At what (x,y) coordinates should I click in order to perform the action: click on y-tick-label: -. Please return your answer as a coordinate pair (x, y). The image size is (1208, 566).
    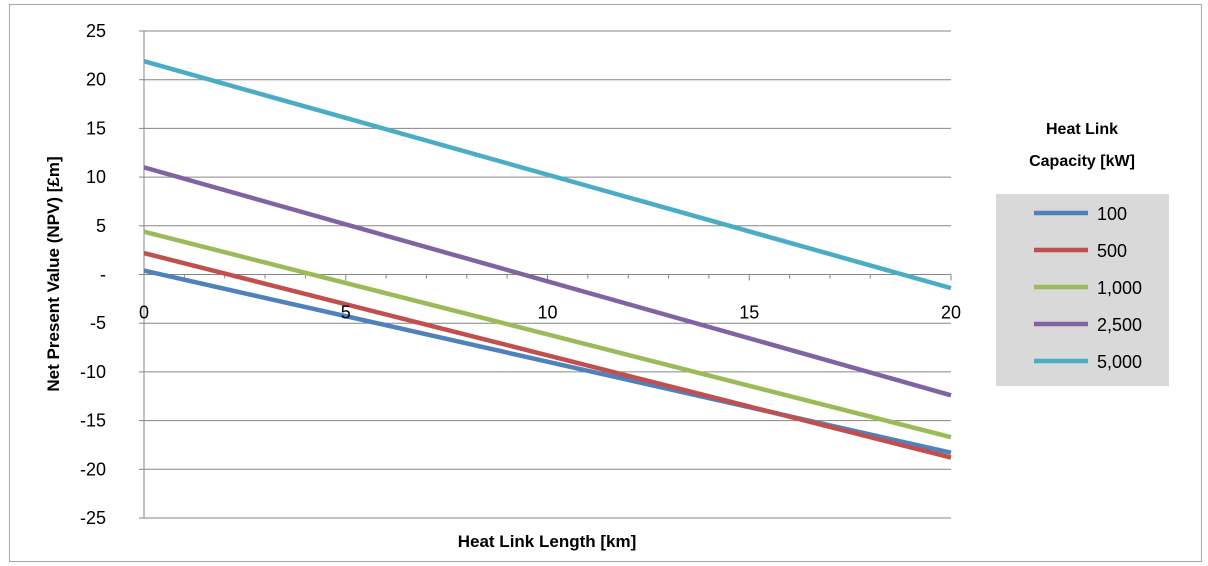
    Looking at the image, I should click on (103, 275).